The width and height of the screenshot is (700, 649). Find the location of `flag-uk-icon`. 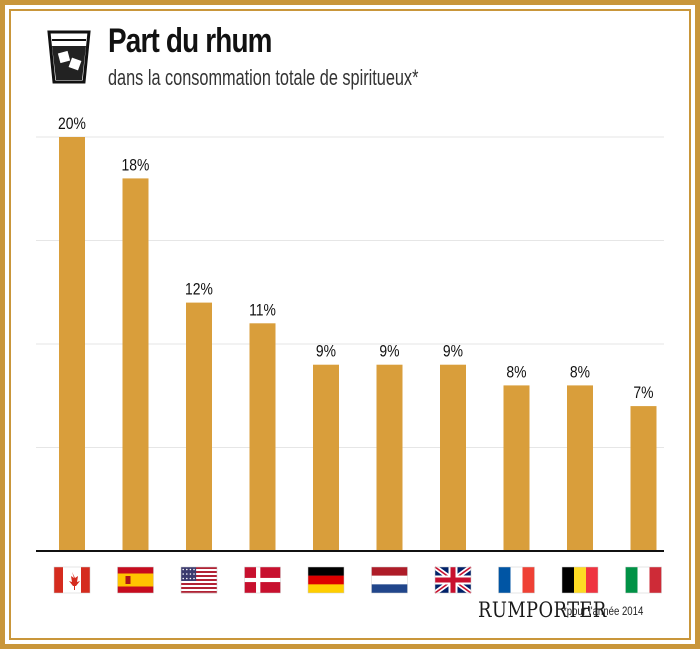

flag-uk-icon is located at coordinates (453, 580).